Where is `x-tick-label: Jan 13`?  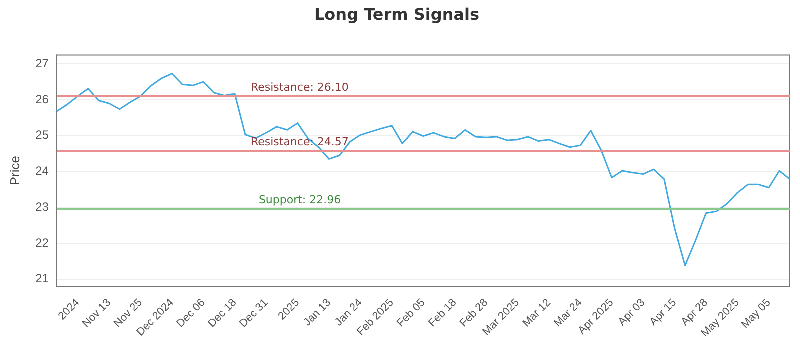 x-tick-label: Jan 13 is located at coordinates (318, 312).